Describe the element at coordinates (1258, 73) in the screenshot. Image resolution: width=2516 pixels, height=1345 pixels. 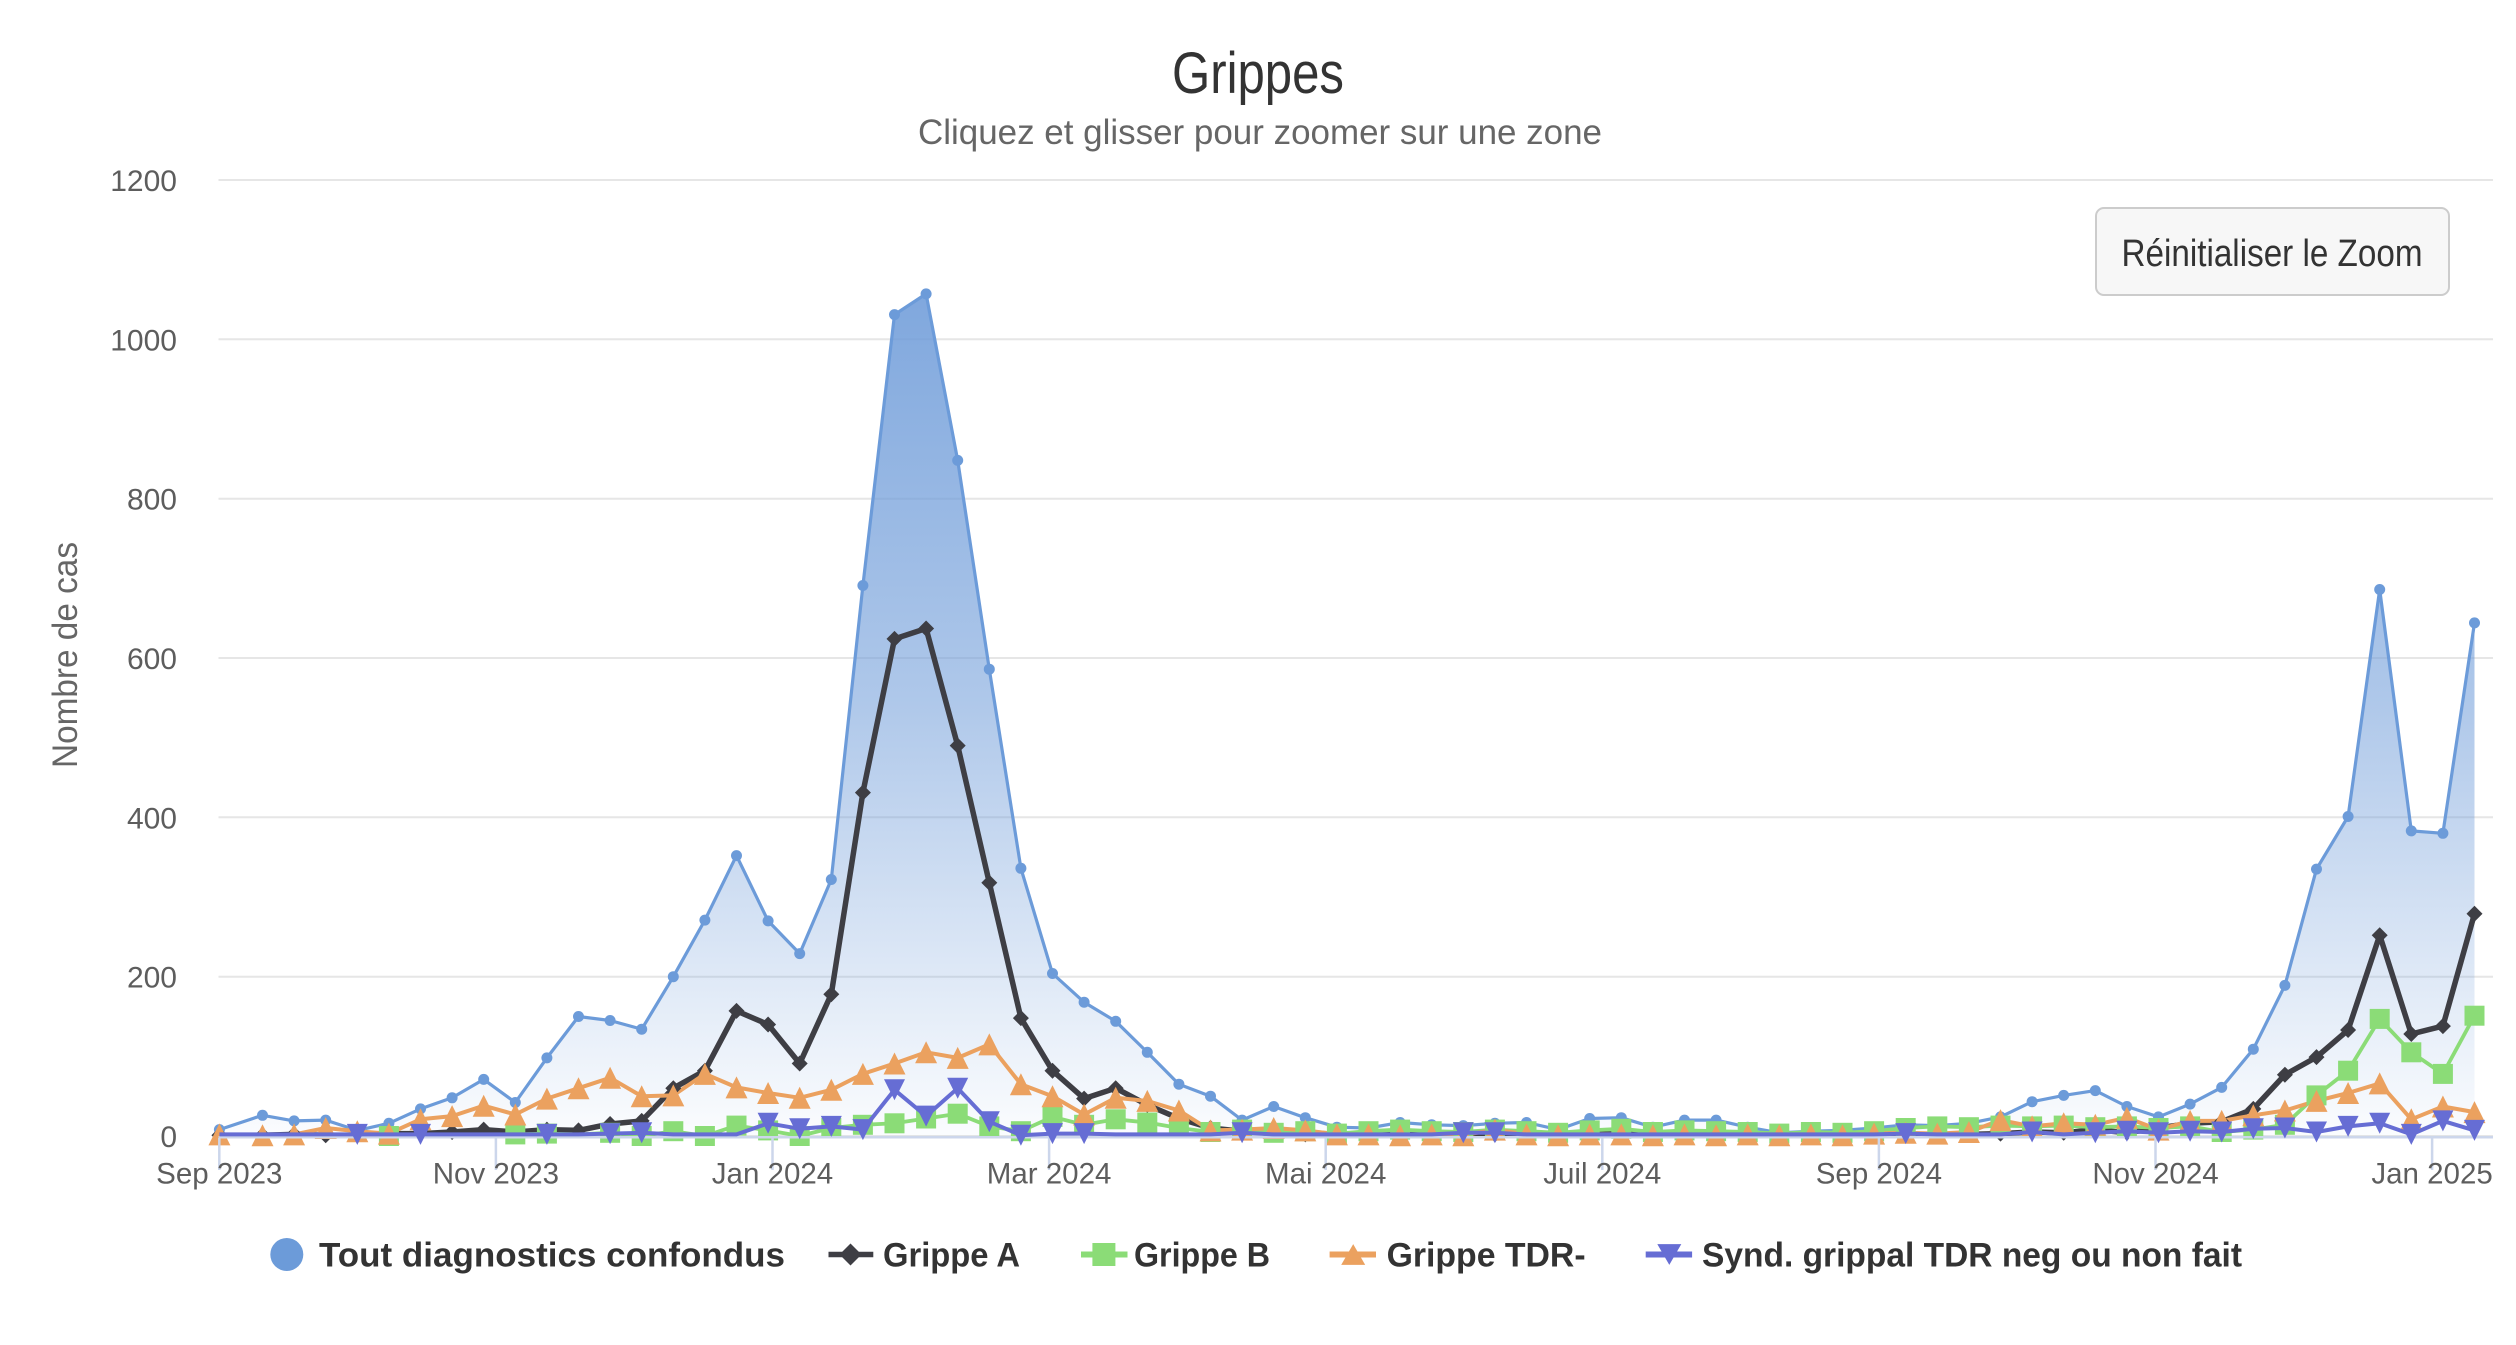
I see `svg-text: Grippes` at that location.